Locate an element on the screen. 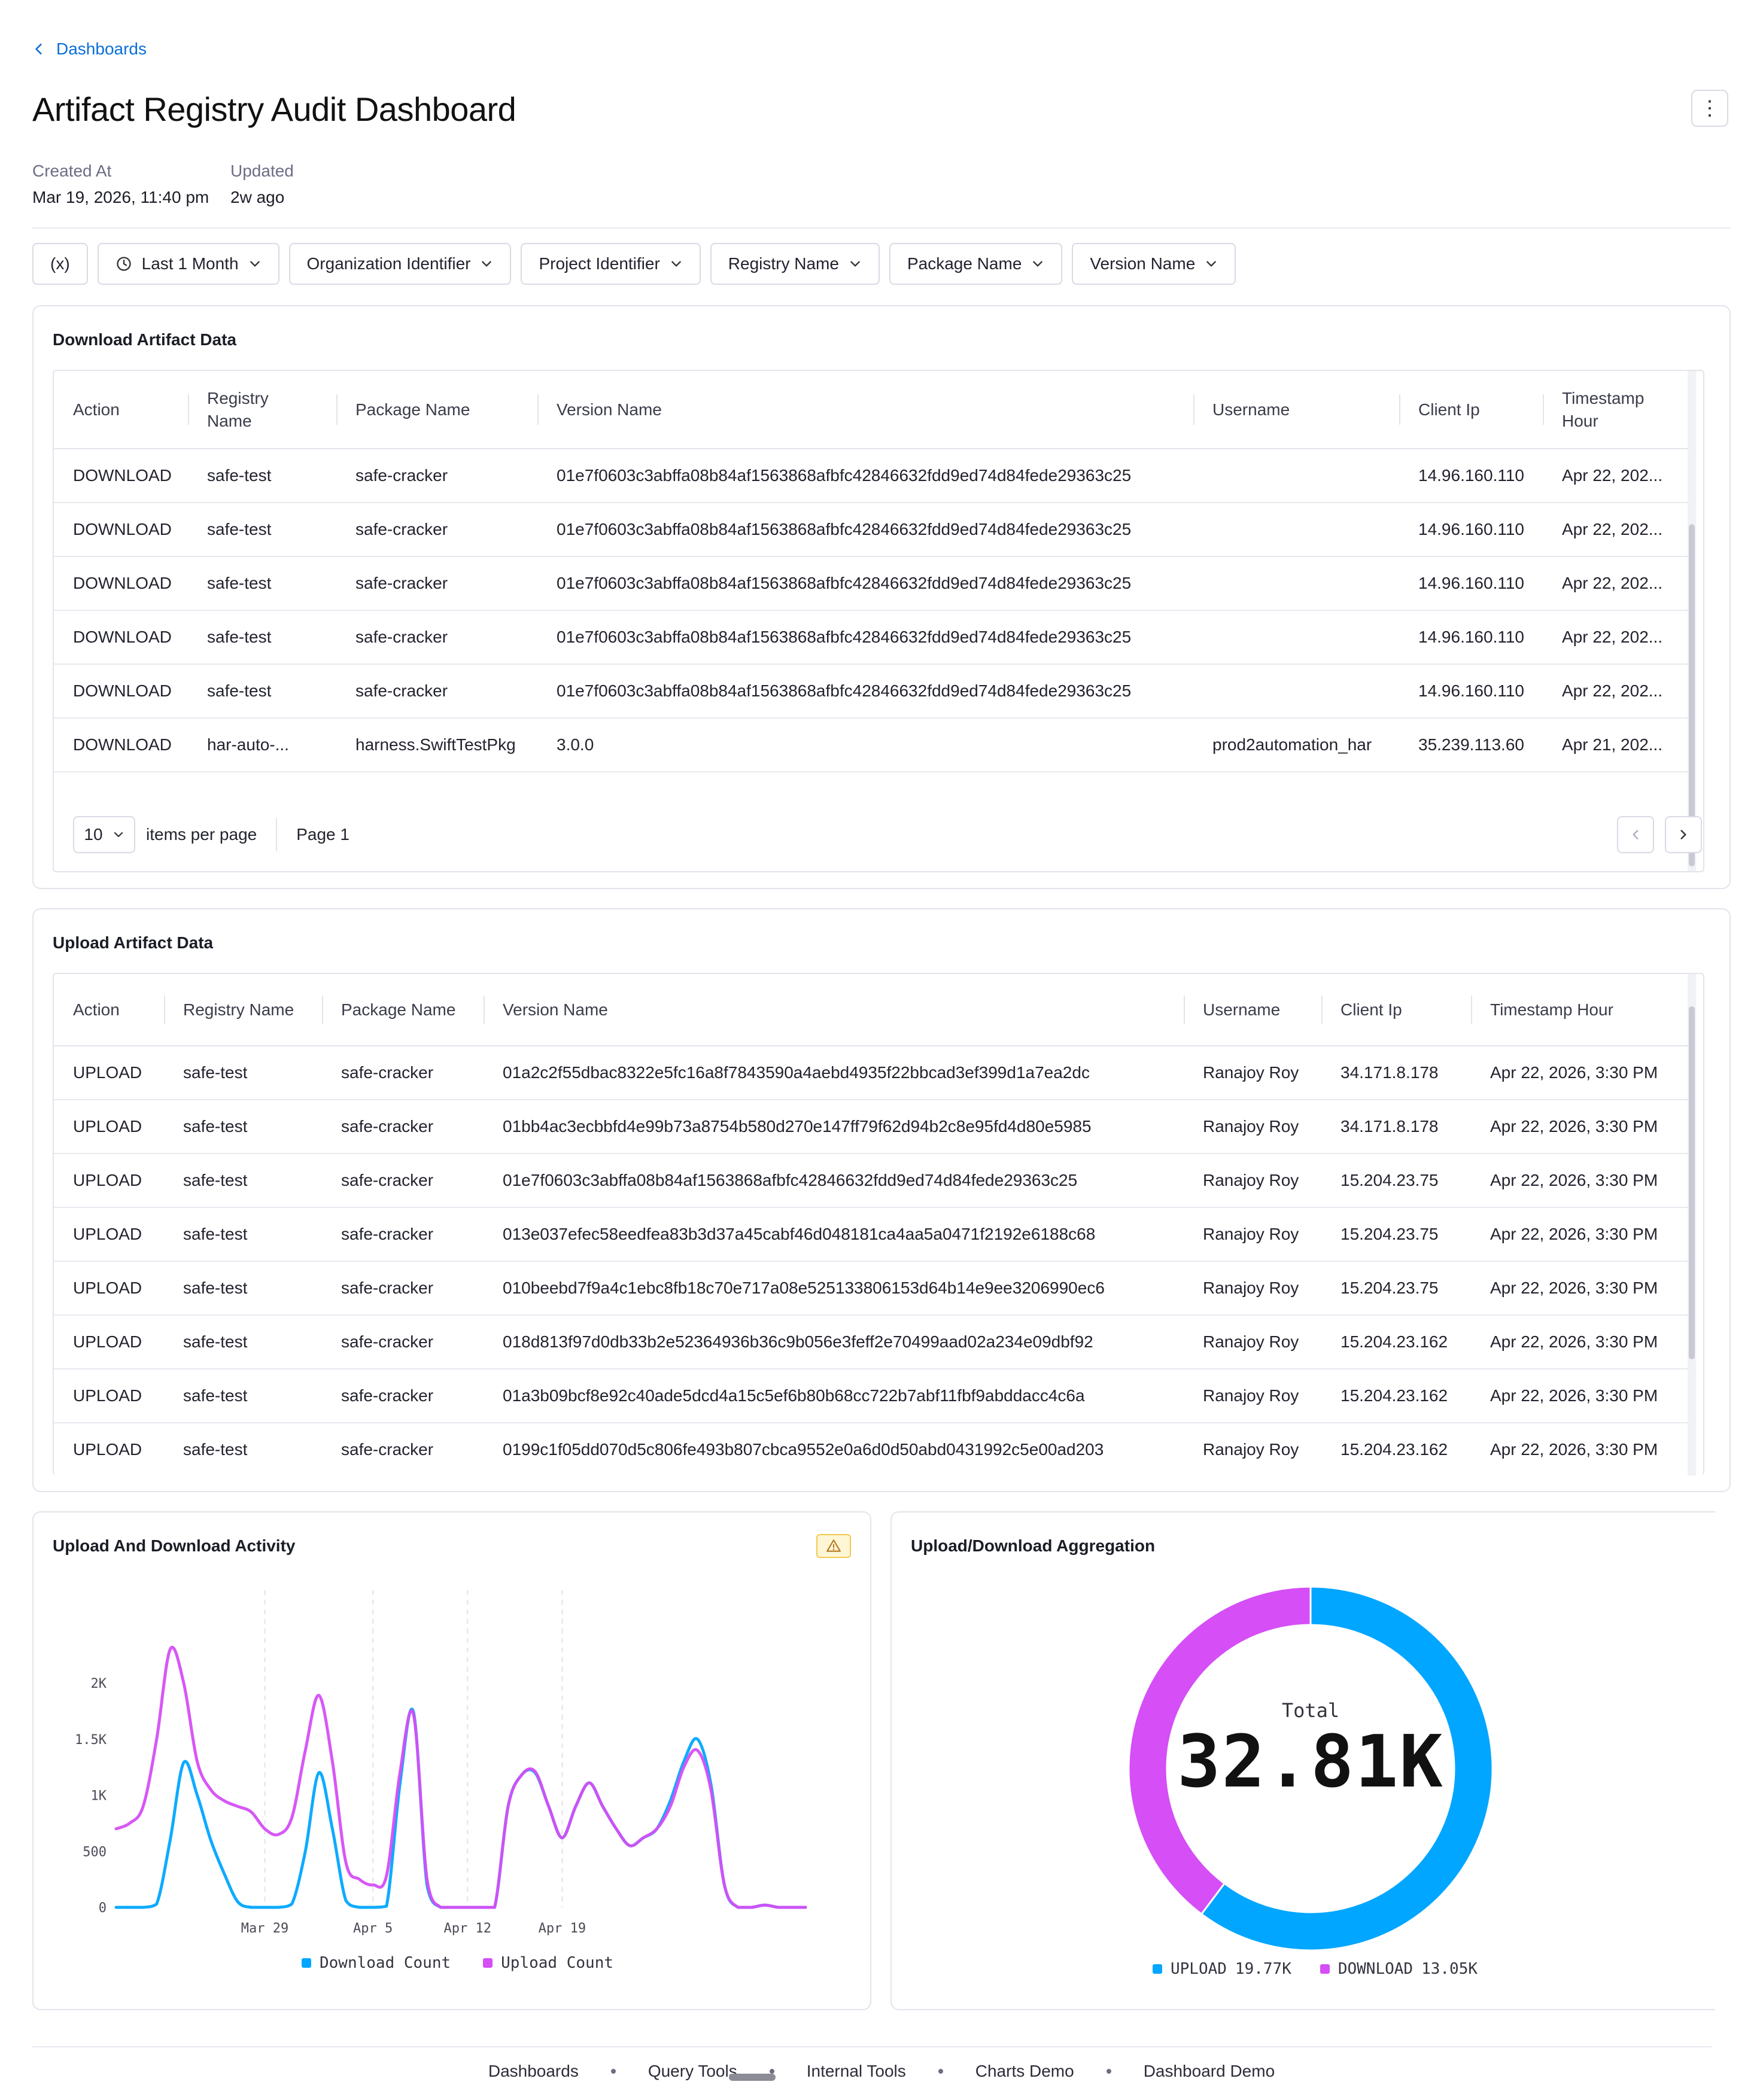  project-filter: Project Identifier is located at coordinates (611, 264).